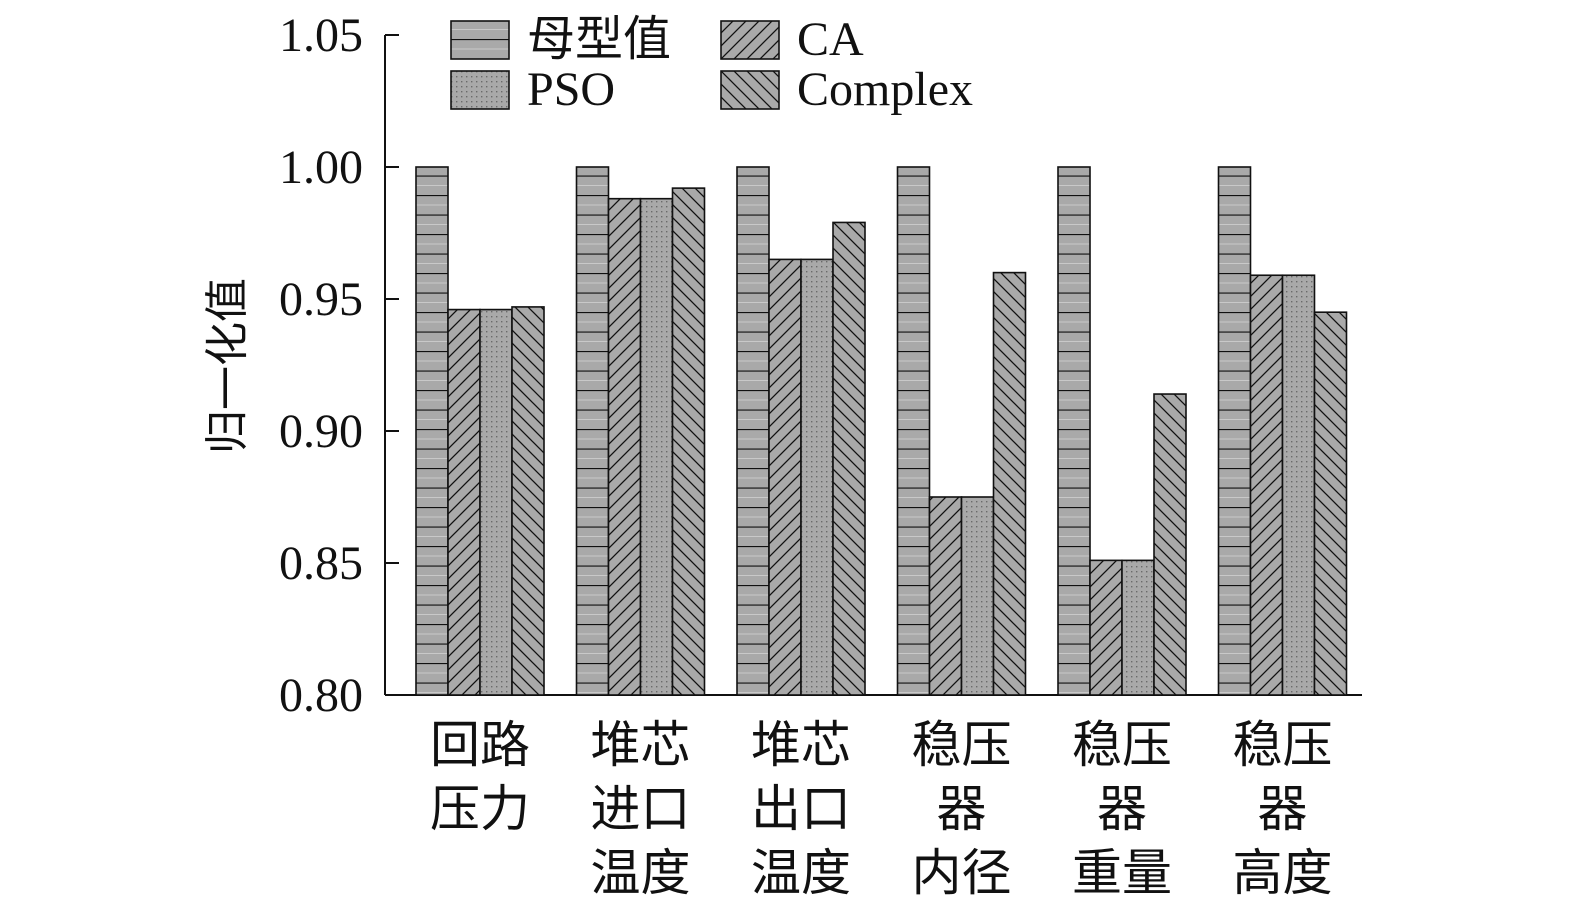 Image resolution: width=1575 pixels, height=917 pixels. I want to click on x-category-label: 重量, so click(1122, 873).